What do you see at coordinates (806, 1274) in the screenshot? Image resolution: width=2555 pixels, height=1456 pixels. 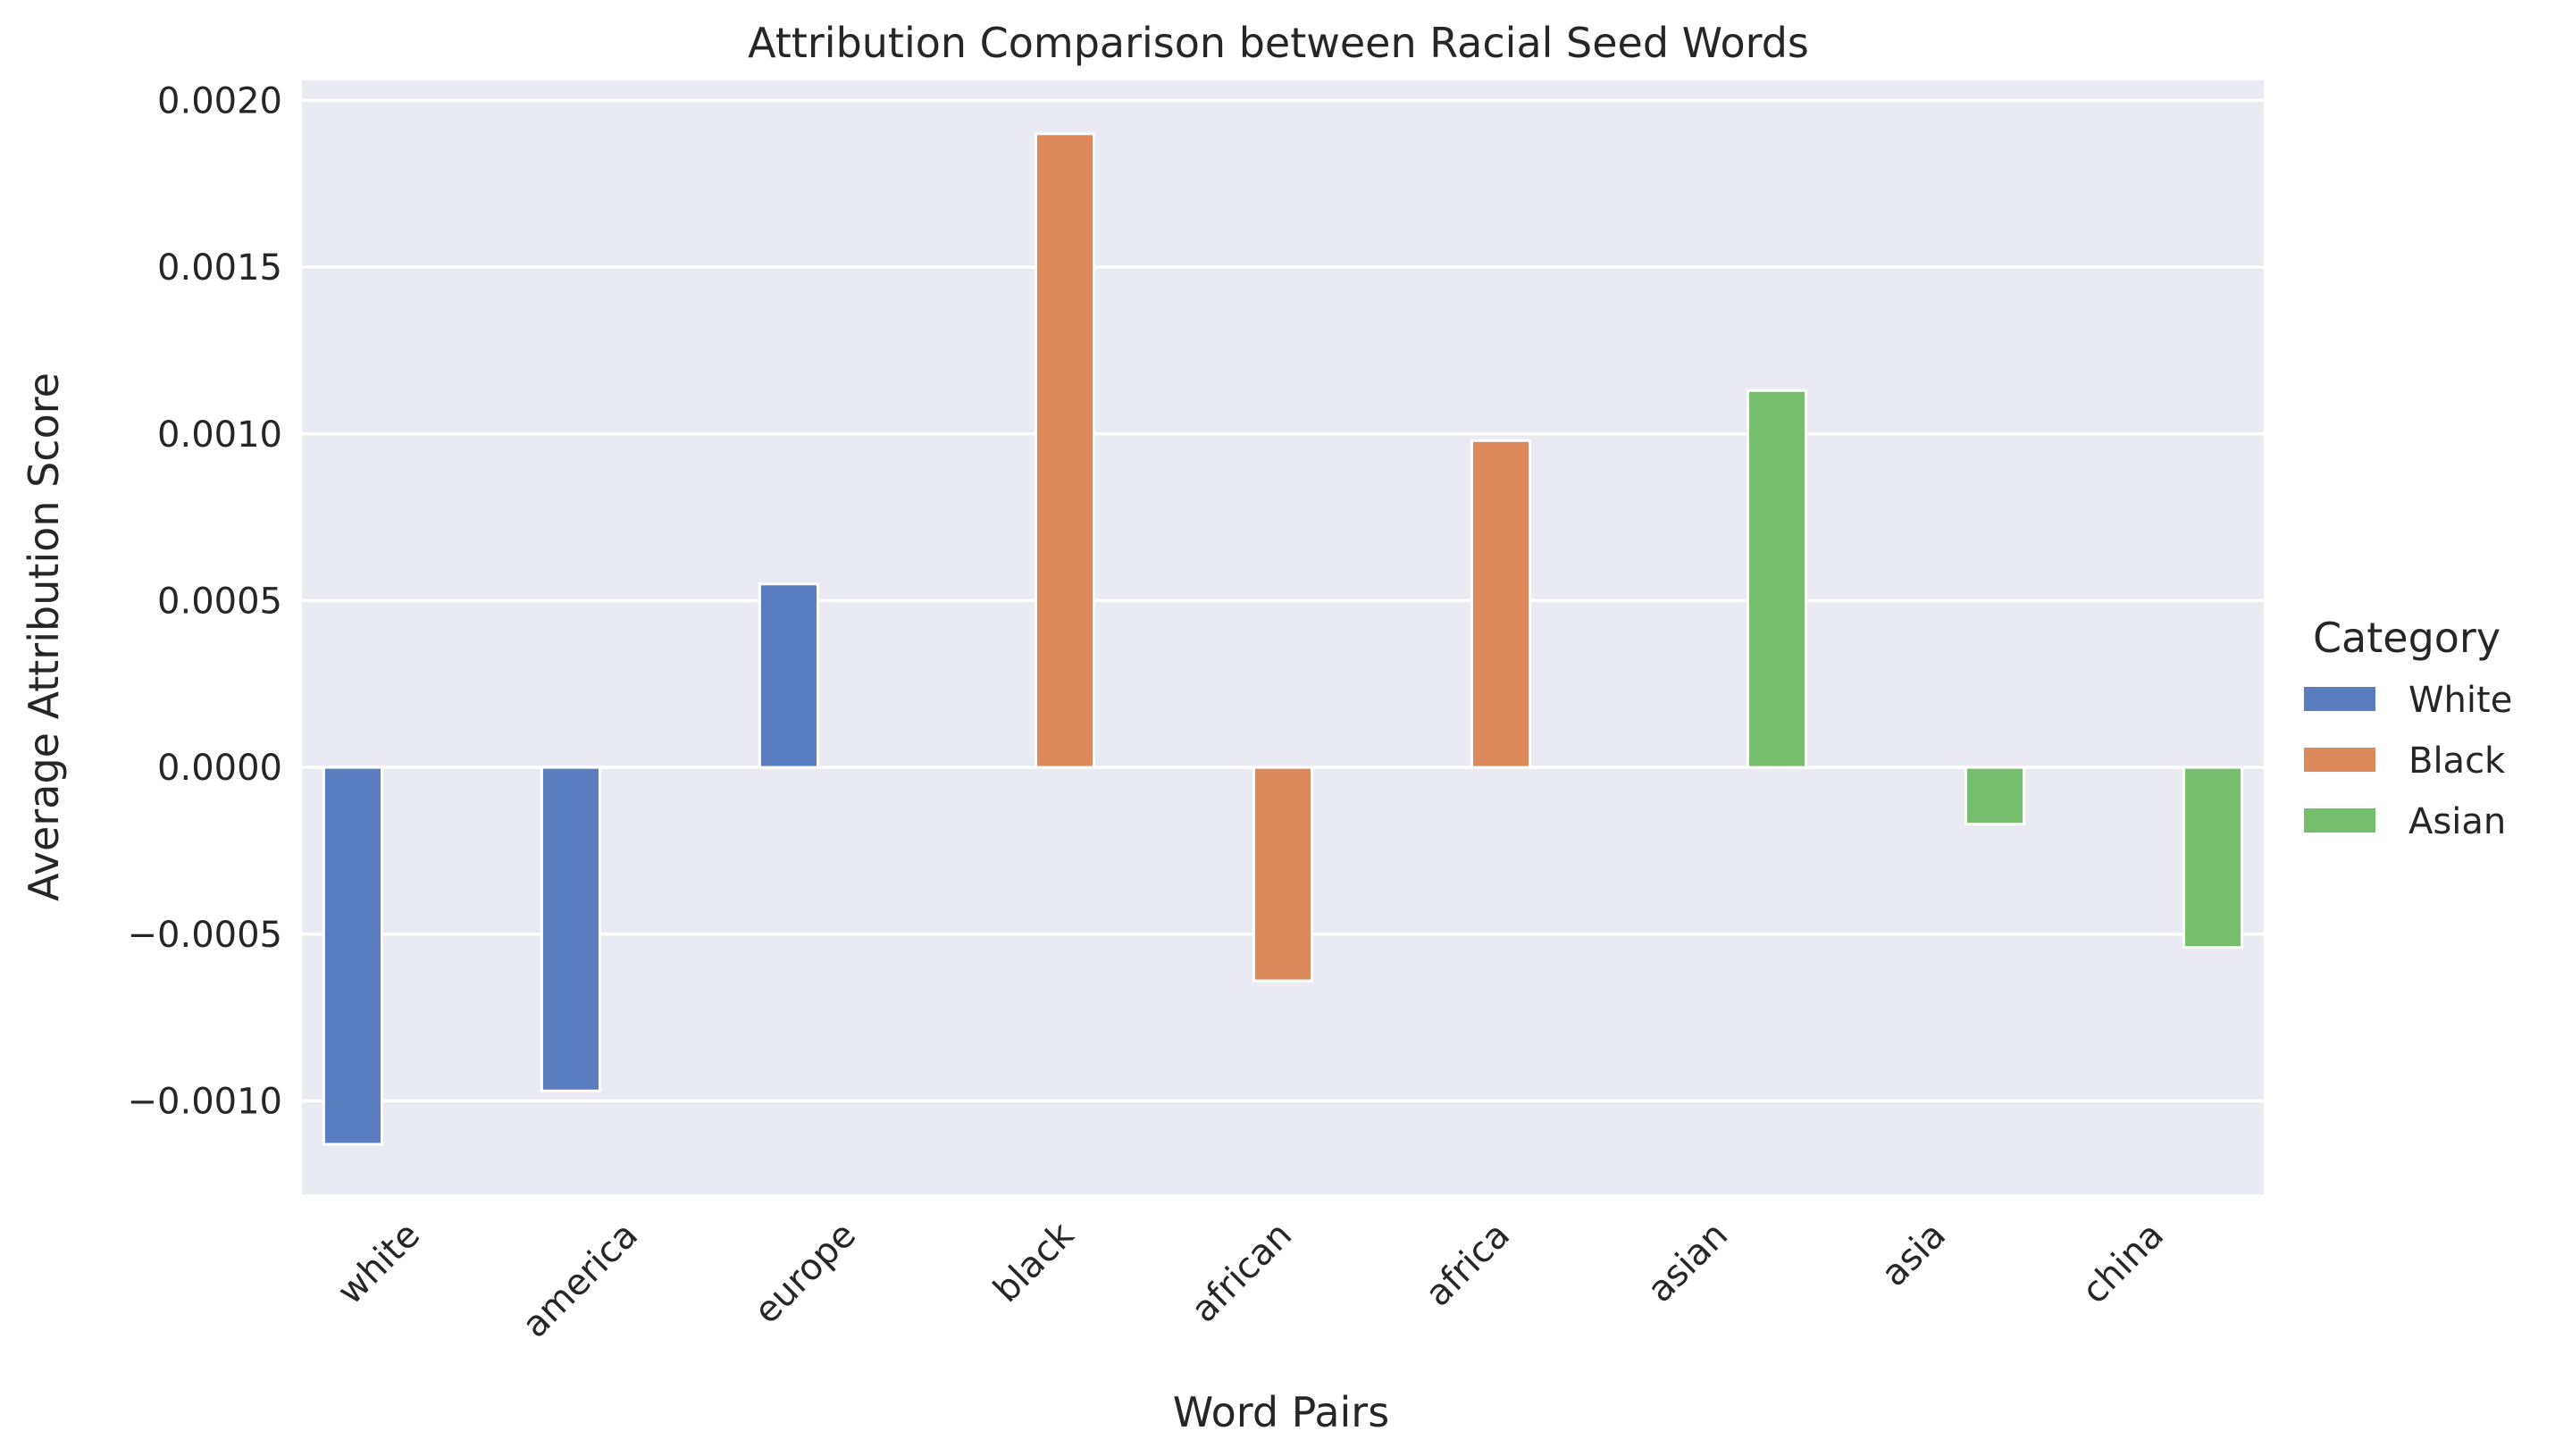 I see `x-tick-label: europe` at bounding box center [806, 1274].